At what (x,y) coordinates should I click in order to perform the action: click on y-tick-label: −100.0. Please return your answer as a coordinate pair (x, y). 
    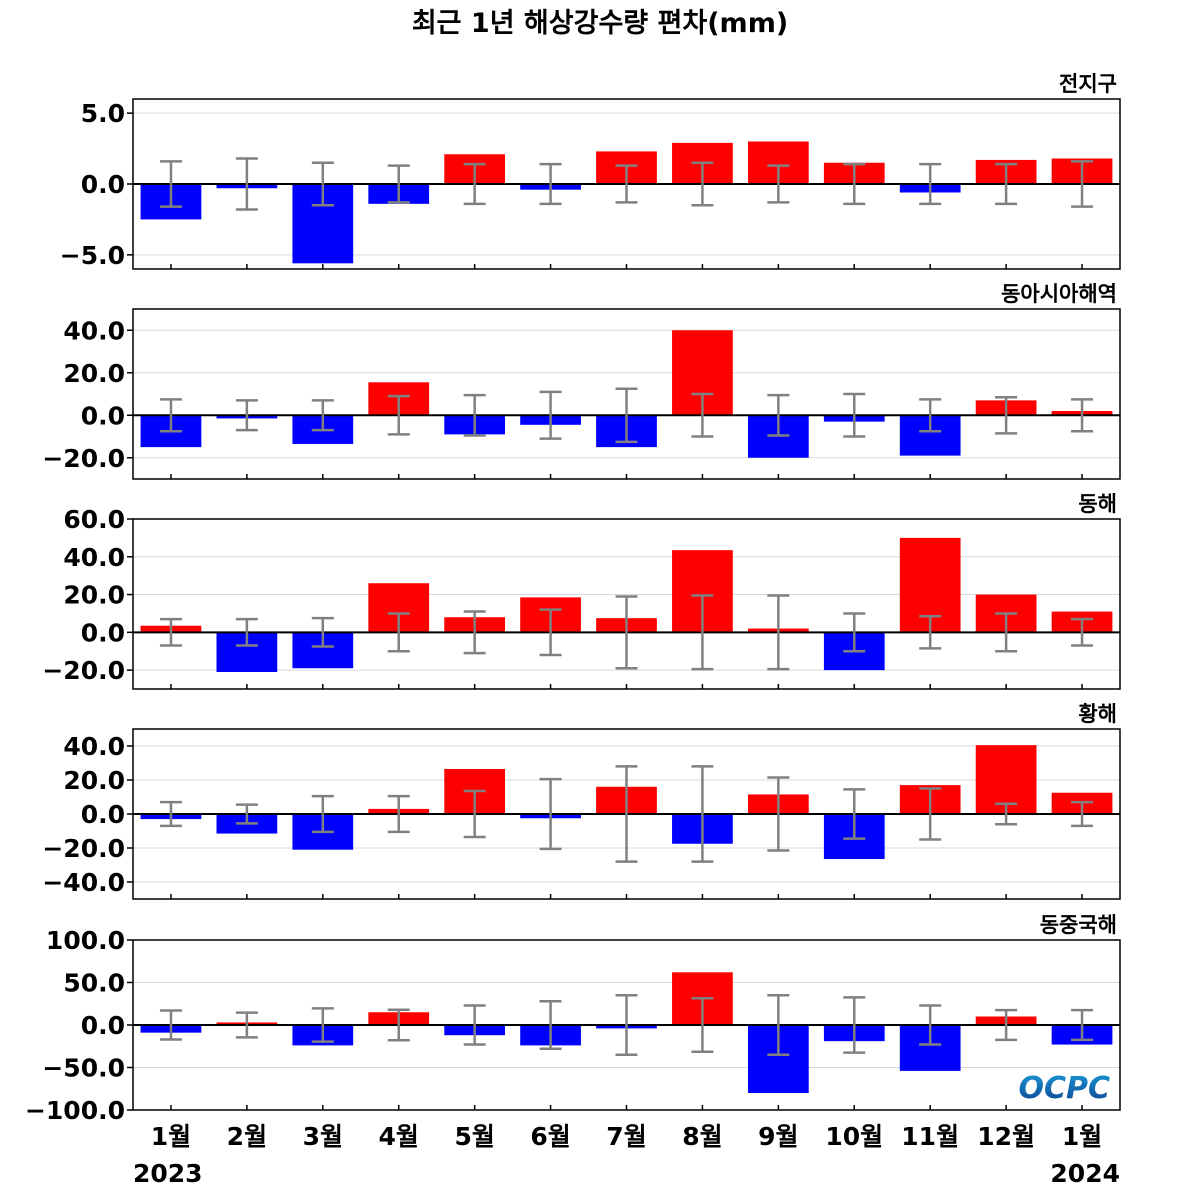
    Looking at the image, I should click on (75, 1110).